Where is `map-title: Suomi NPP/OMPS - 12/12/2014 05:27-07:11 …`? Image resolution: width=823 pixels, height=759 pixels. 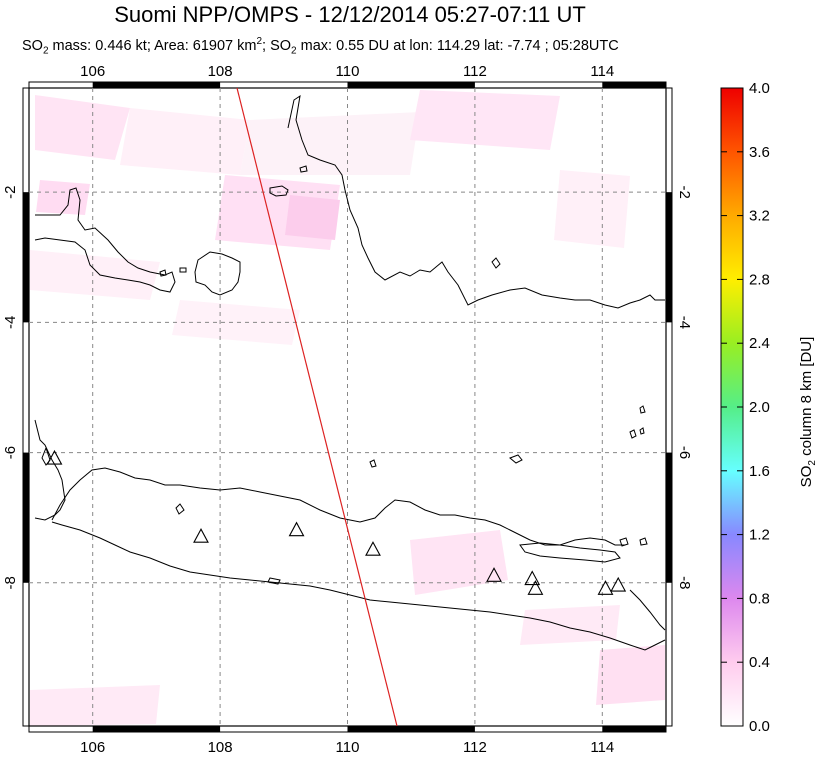 map-title: Suomi NPP/OMPS - 12/12/2014 05:27-07:11 … is located at coordinates (350, 14).